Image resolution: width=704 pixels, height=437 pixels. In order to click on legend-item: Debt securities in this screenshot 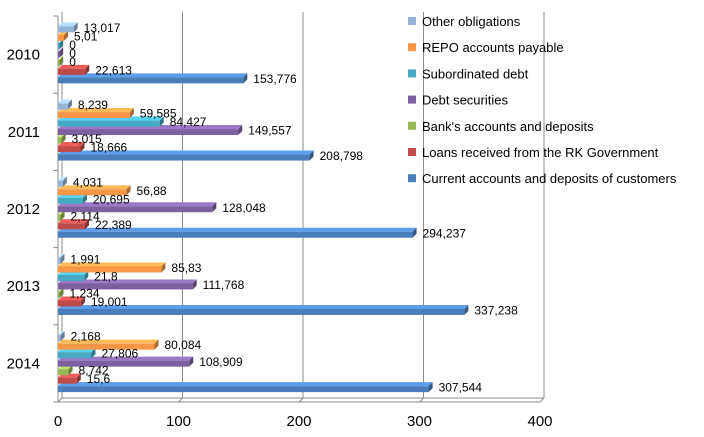, I will do `click(458, 100)`.